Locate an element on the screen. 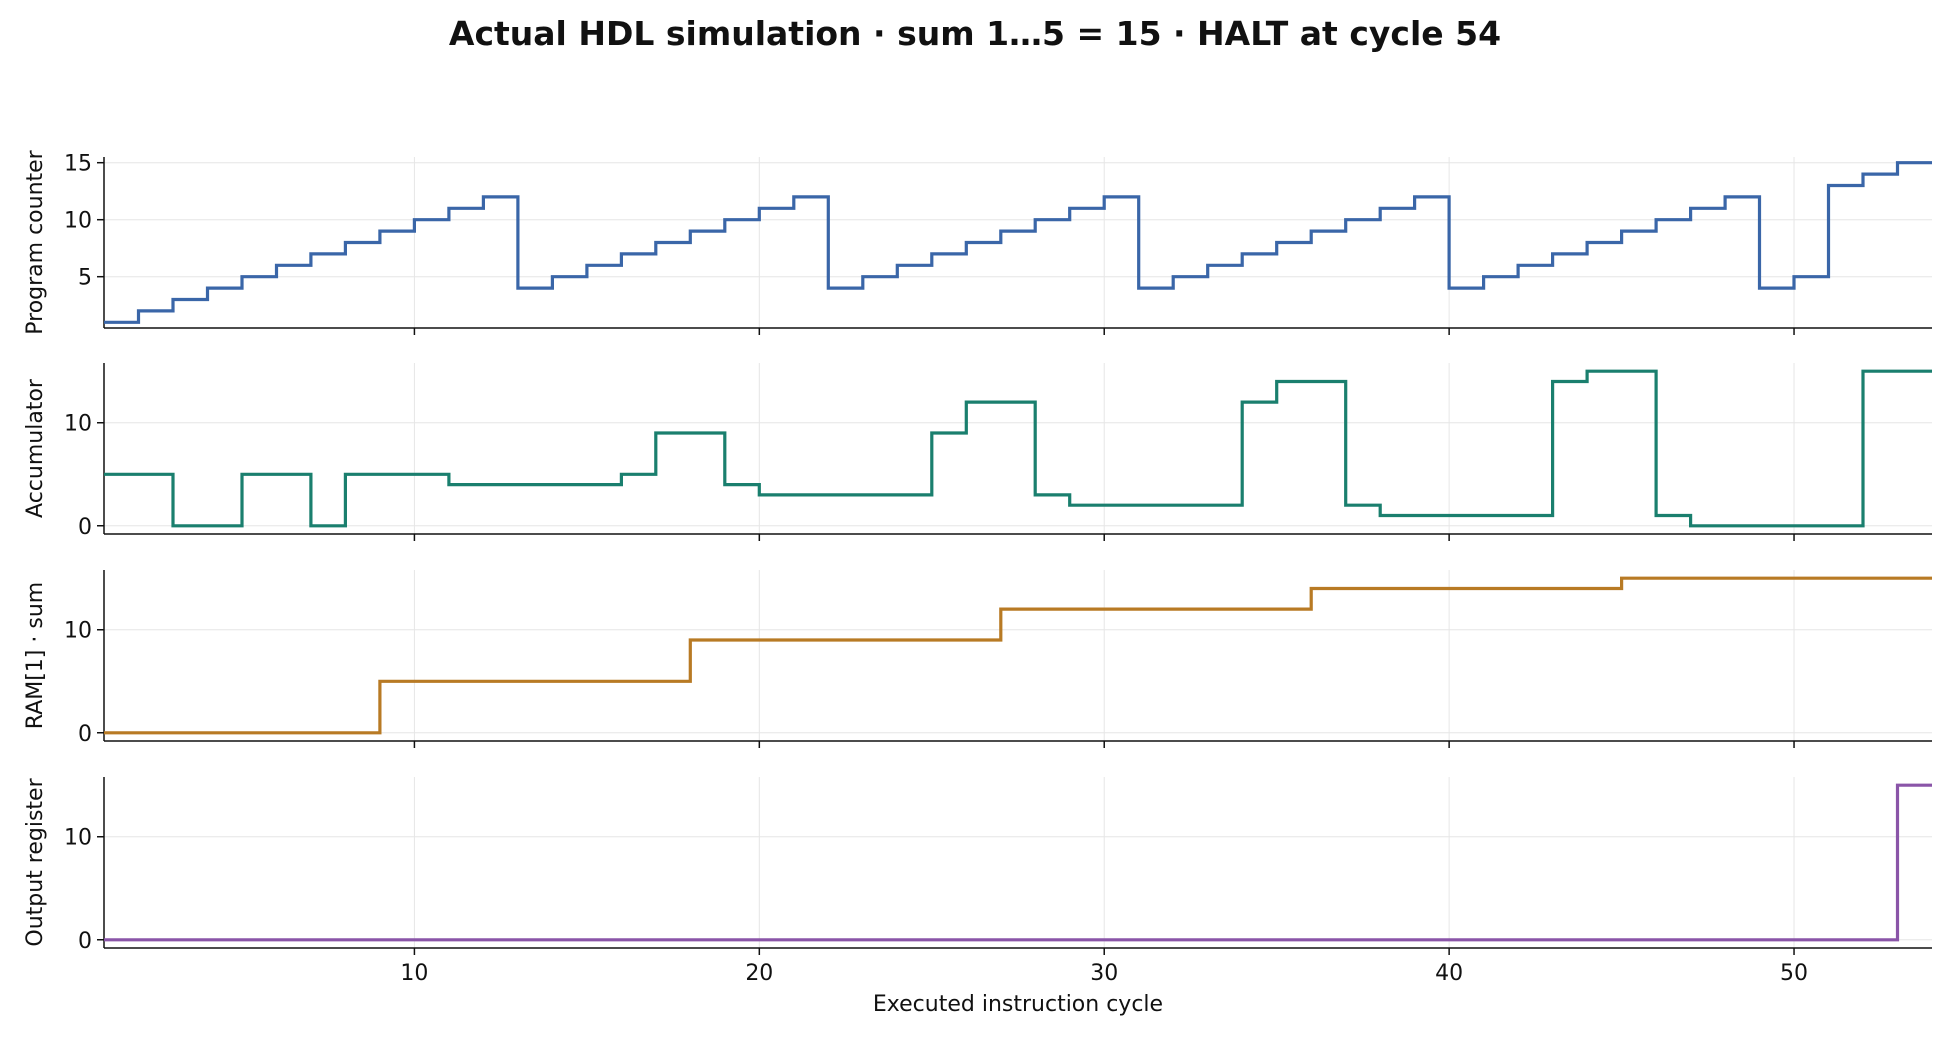 The width and height of the screenshot is (1950, 1050). x-tick-label-50: 50 is located at coordinates (1794, 973).